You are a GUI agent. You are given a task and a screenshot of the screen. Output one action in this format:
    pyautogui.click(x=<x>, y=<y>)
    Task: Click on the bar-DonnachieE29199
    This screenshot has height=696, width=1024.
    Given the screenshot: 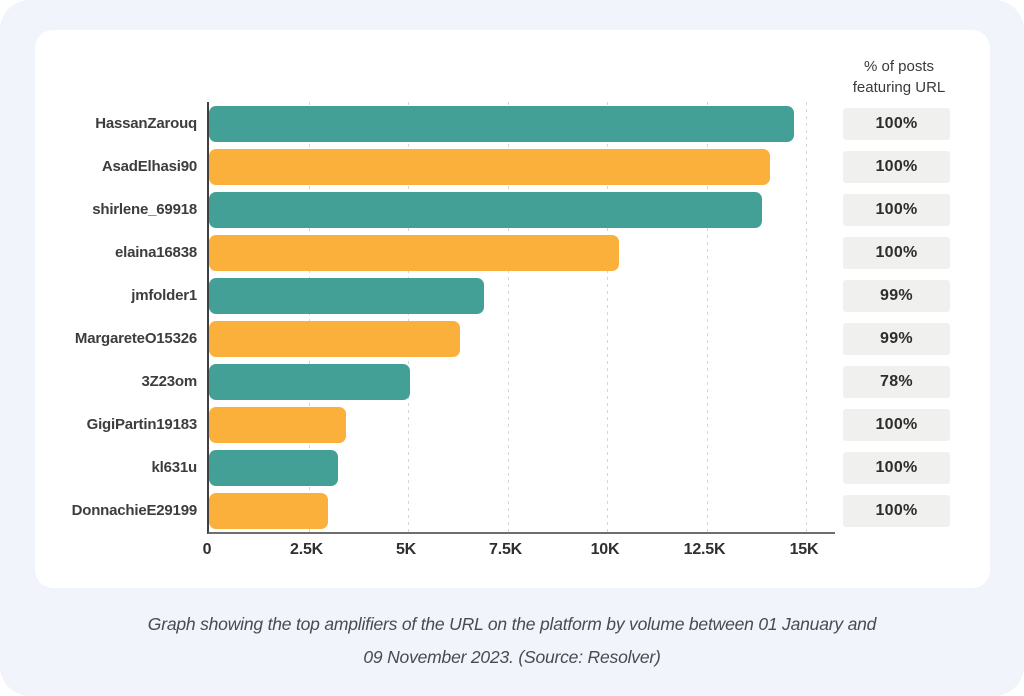 What is the action you would take?
    pyautogui.click(x=269, y=510)
    